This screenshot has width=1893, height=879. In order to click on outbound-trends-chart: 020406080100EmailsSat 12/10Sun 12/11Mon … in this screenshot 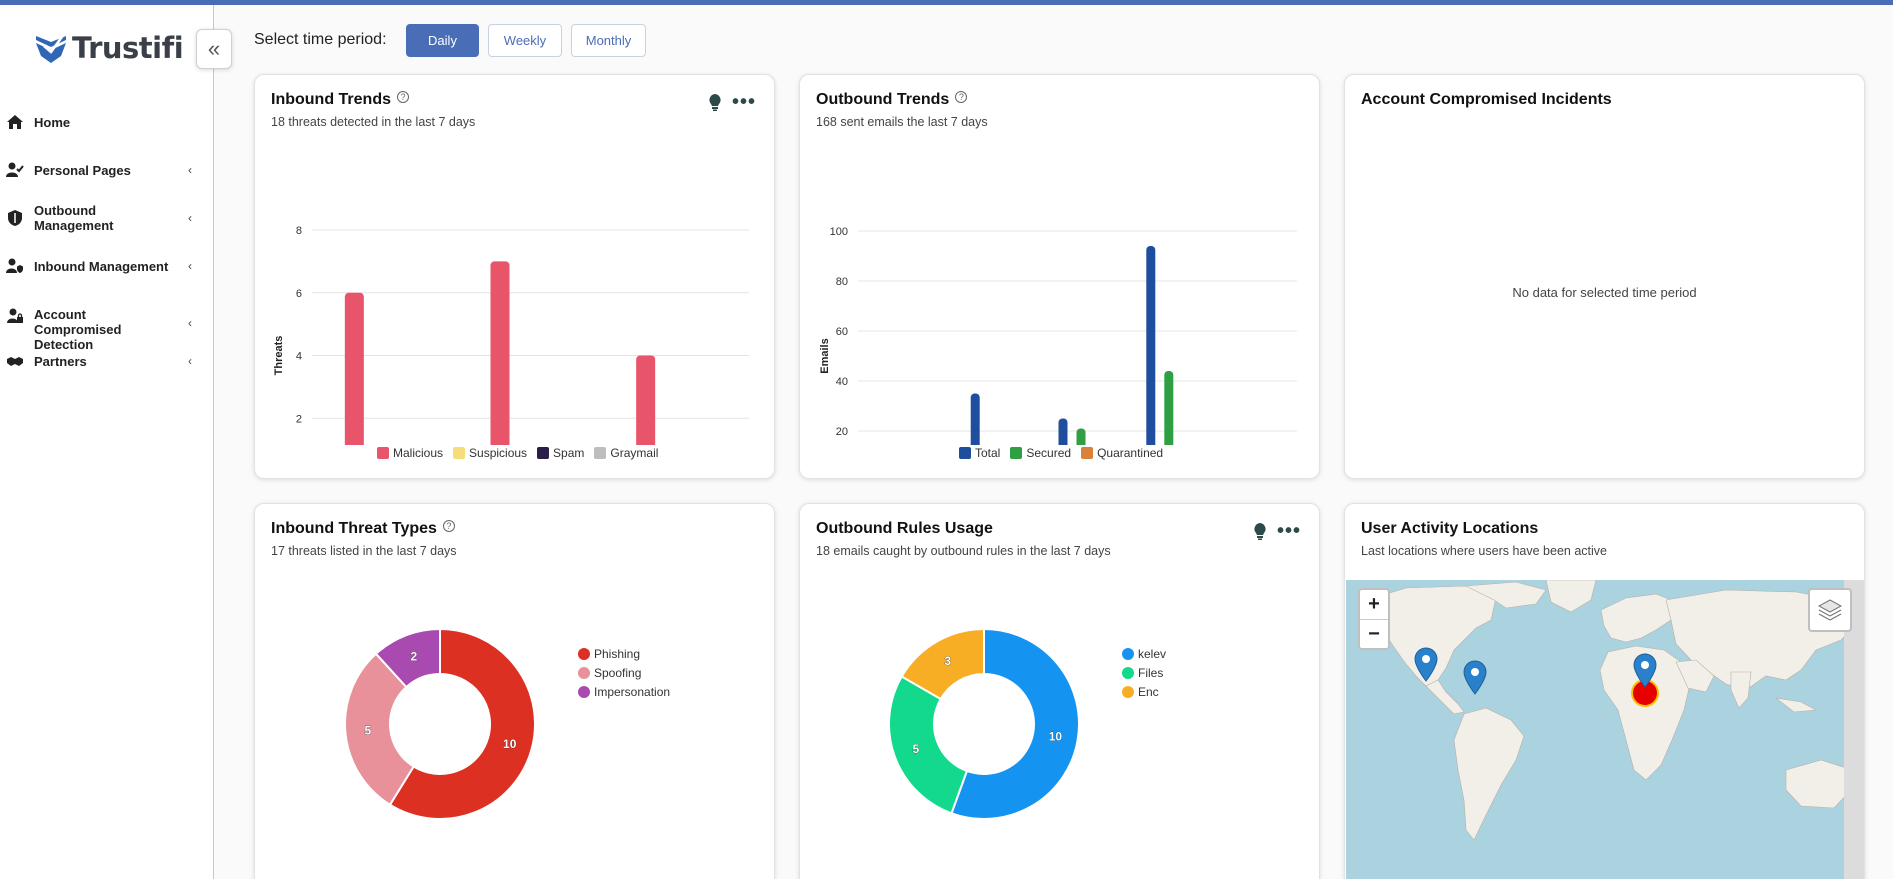, I will do `click(1058, 335)`.